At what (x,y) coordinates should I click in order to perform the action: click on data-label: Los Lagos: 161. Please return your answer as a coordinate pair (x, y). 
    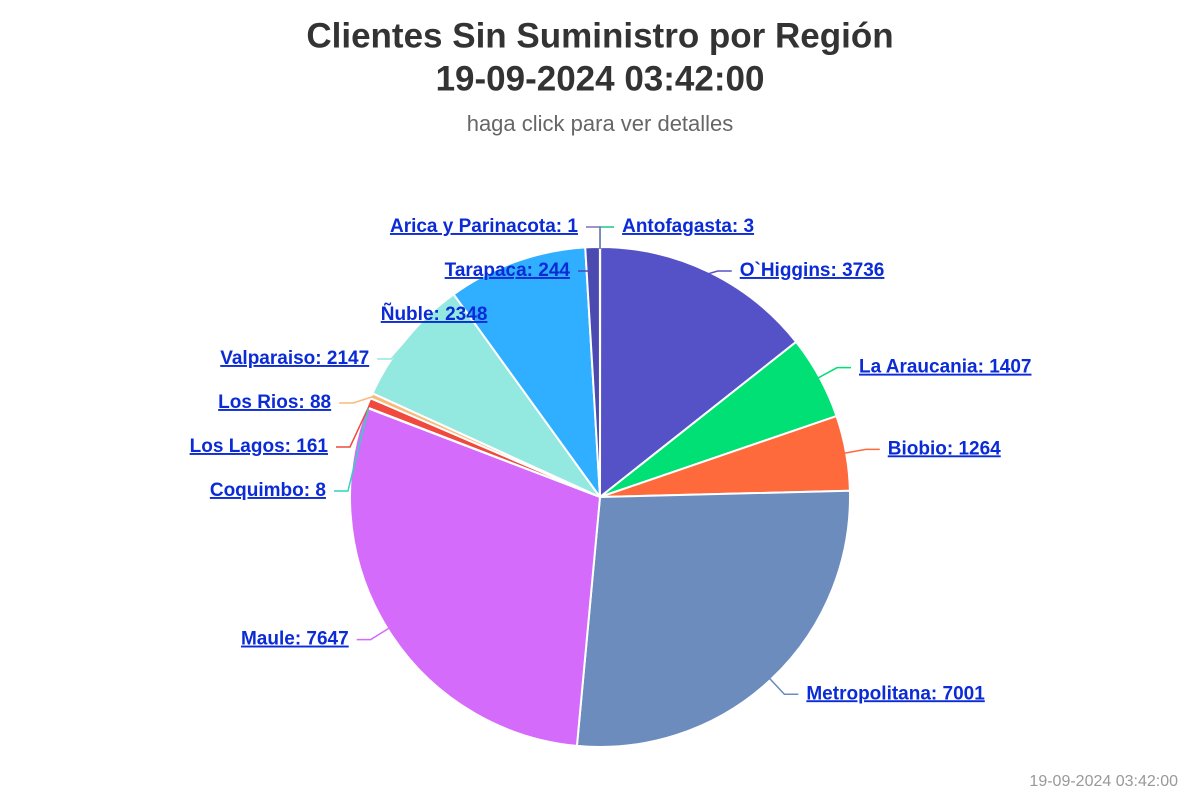
    Looking at the image, I should click on (259, 446).